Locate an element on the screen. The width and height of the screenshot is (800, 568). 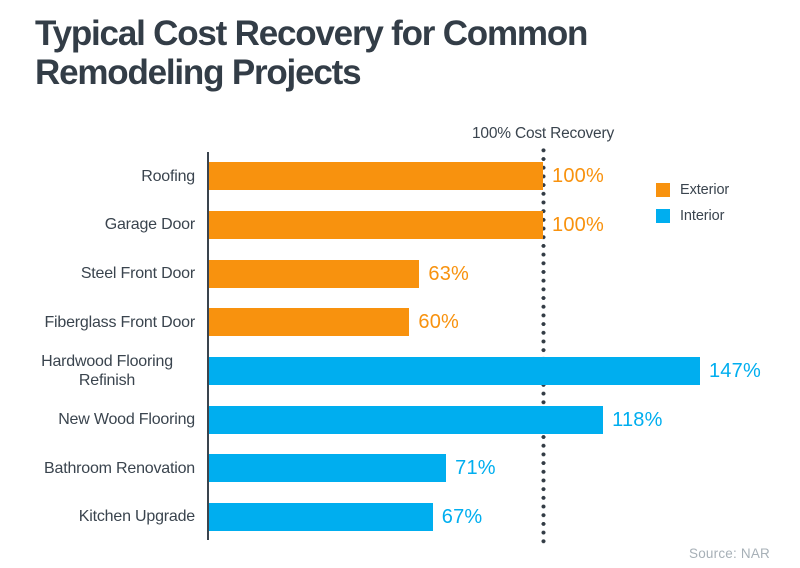
category-label-text: Kitchen Upgrade is located at coordinates (136, 517).